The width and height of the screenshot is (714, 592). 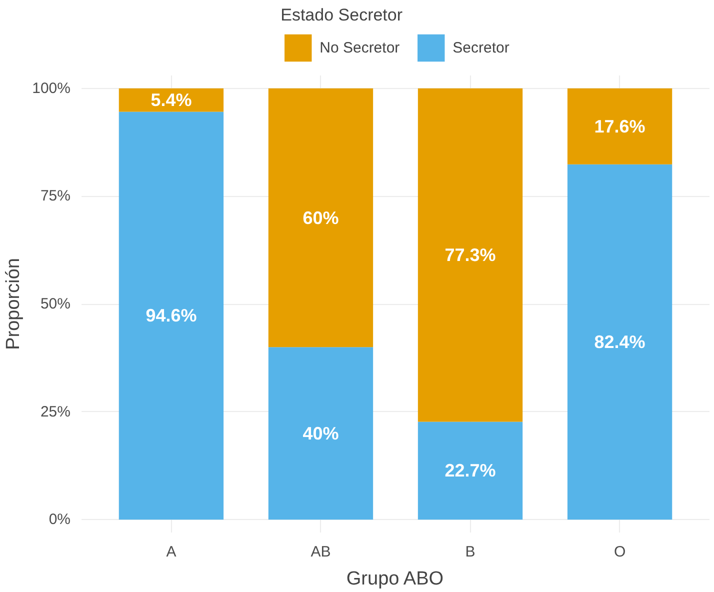 I want to click on data-label: 22.7%, so click(x=470, y=470).